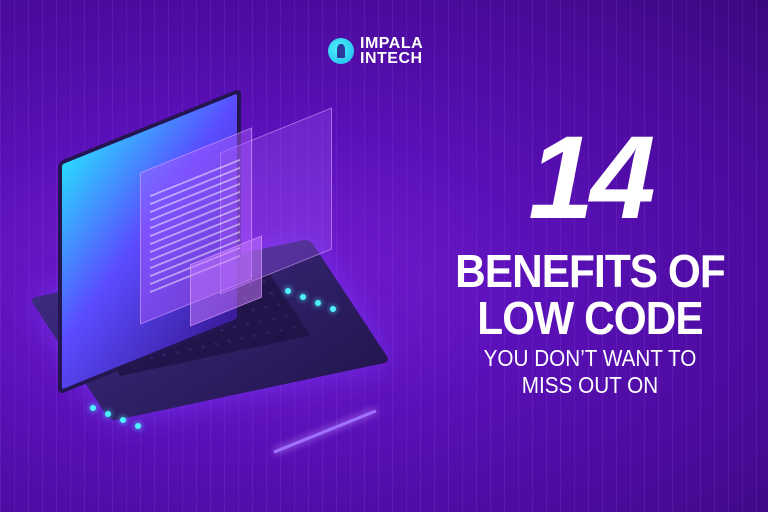 The height and width of the screenshot is (512, 768). What do you see at coordinates (591, 178) in the screenshot?
I see `headline-number: 14` at bounding box center [591, 178].